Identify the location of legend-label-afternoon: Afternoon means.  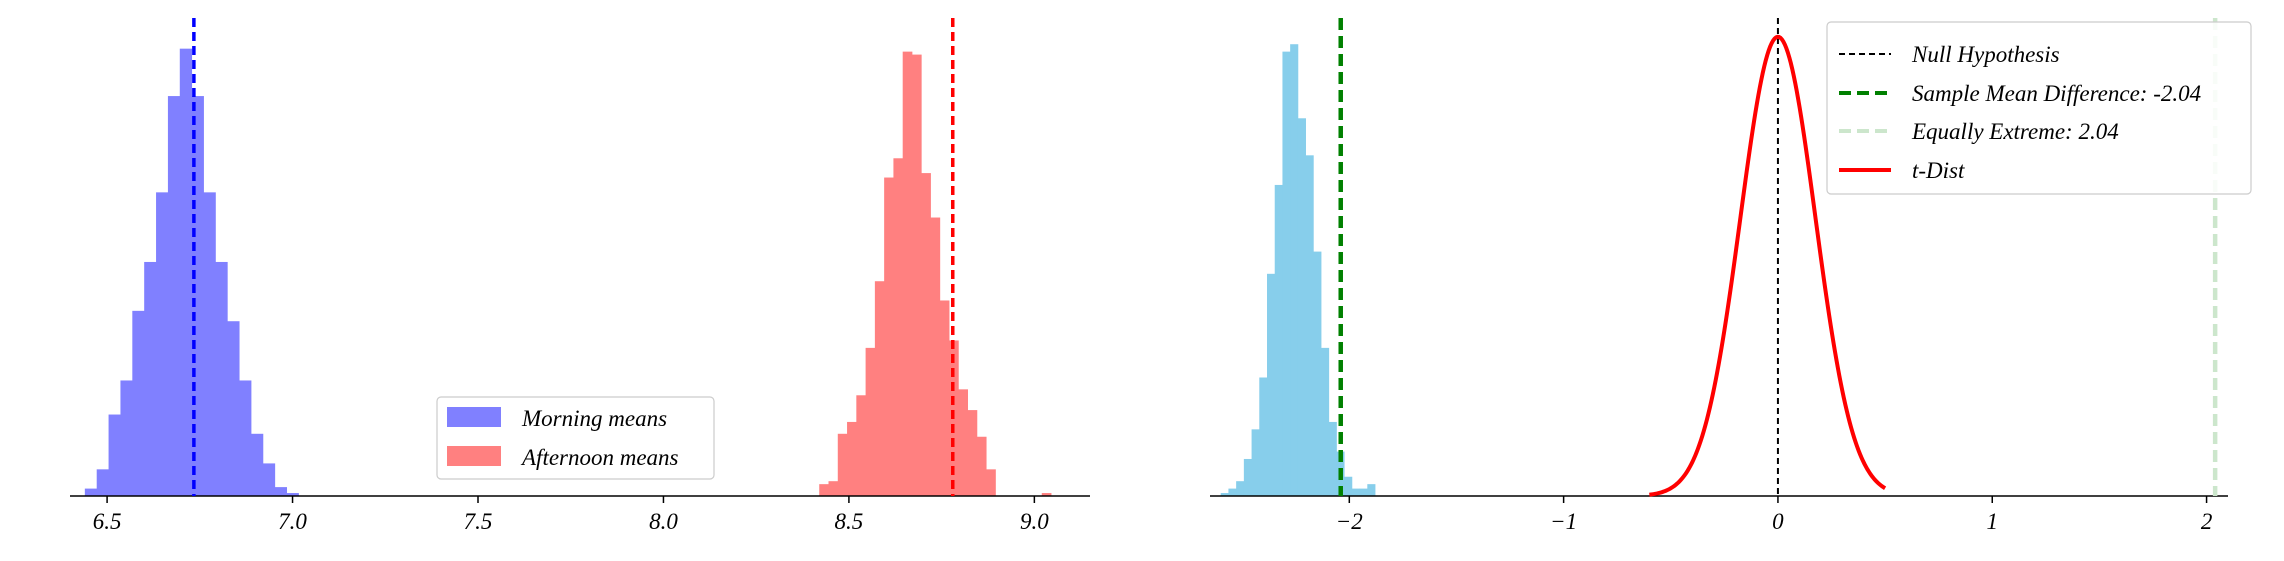
(599, 457).